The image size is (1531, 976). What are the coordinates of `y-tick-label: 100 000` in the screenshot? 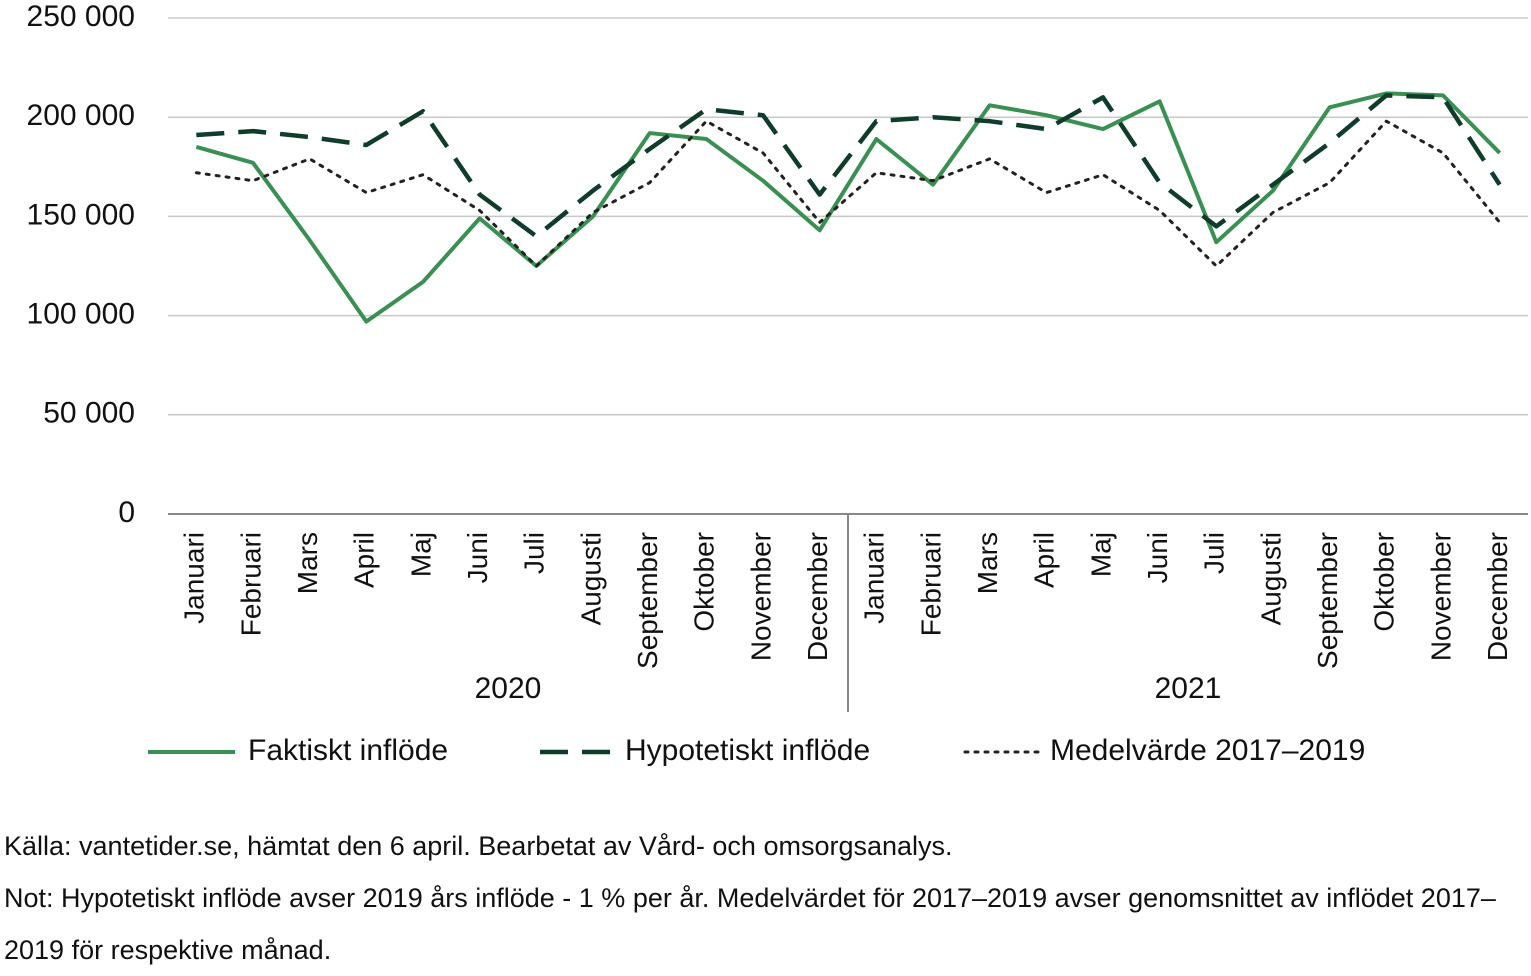 It's located at (81, 314).